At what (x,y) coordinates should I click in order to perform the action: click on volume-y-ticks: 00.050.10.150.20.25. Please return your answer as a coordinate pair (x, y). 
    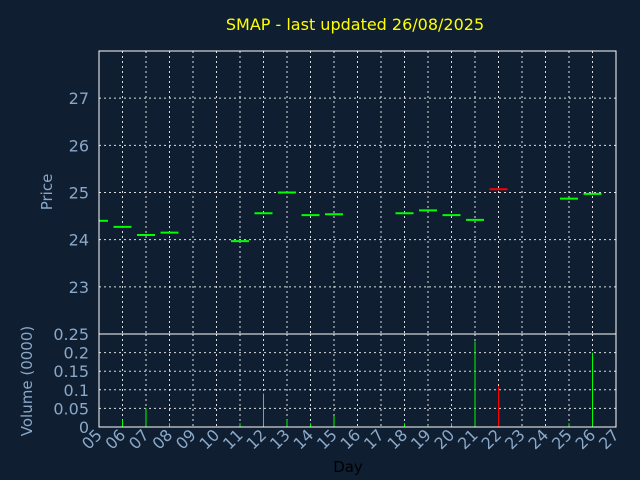
    Looking at the image, I should click on (71, 381).